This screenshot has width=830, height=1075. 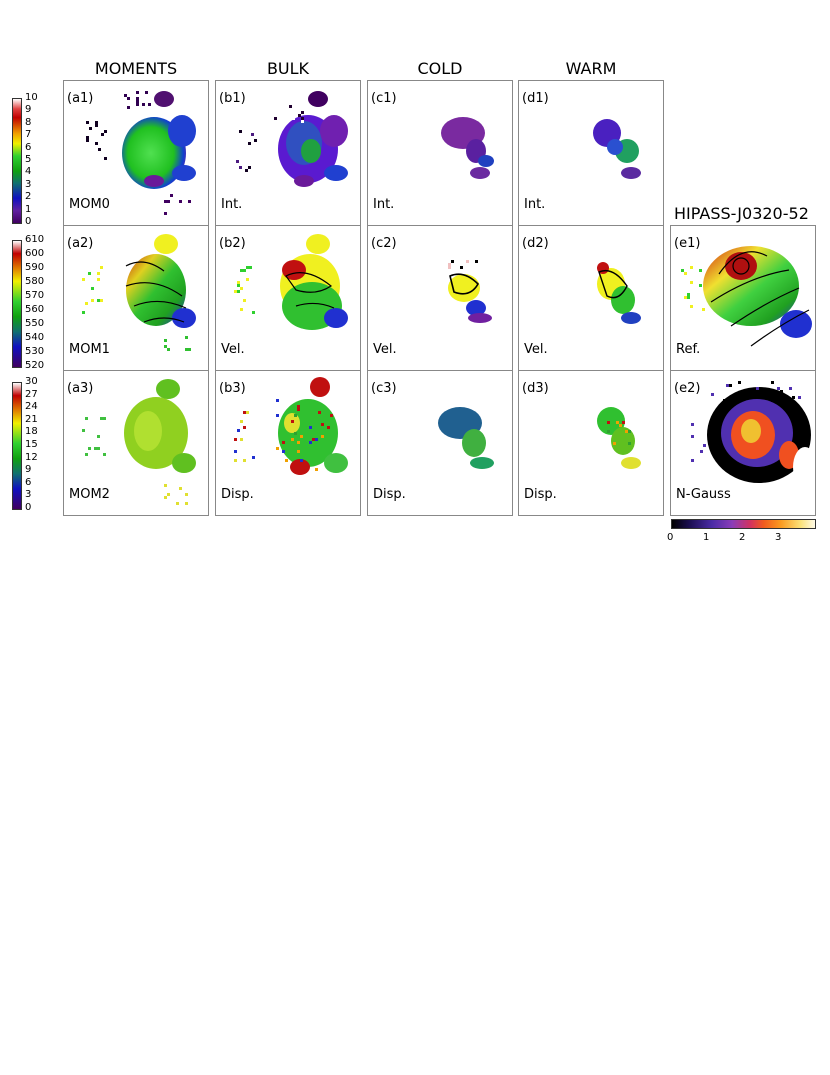 I want to click on map-image-a2, so click(x=139, y=292).